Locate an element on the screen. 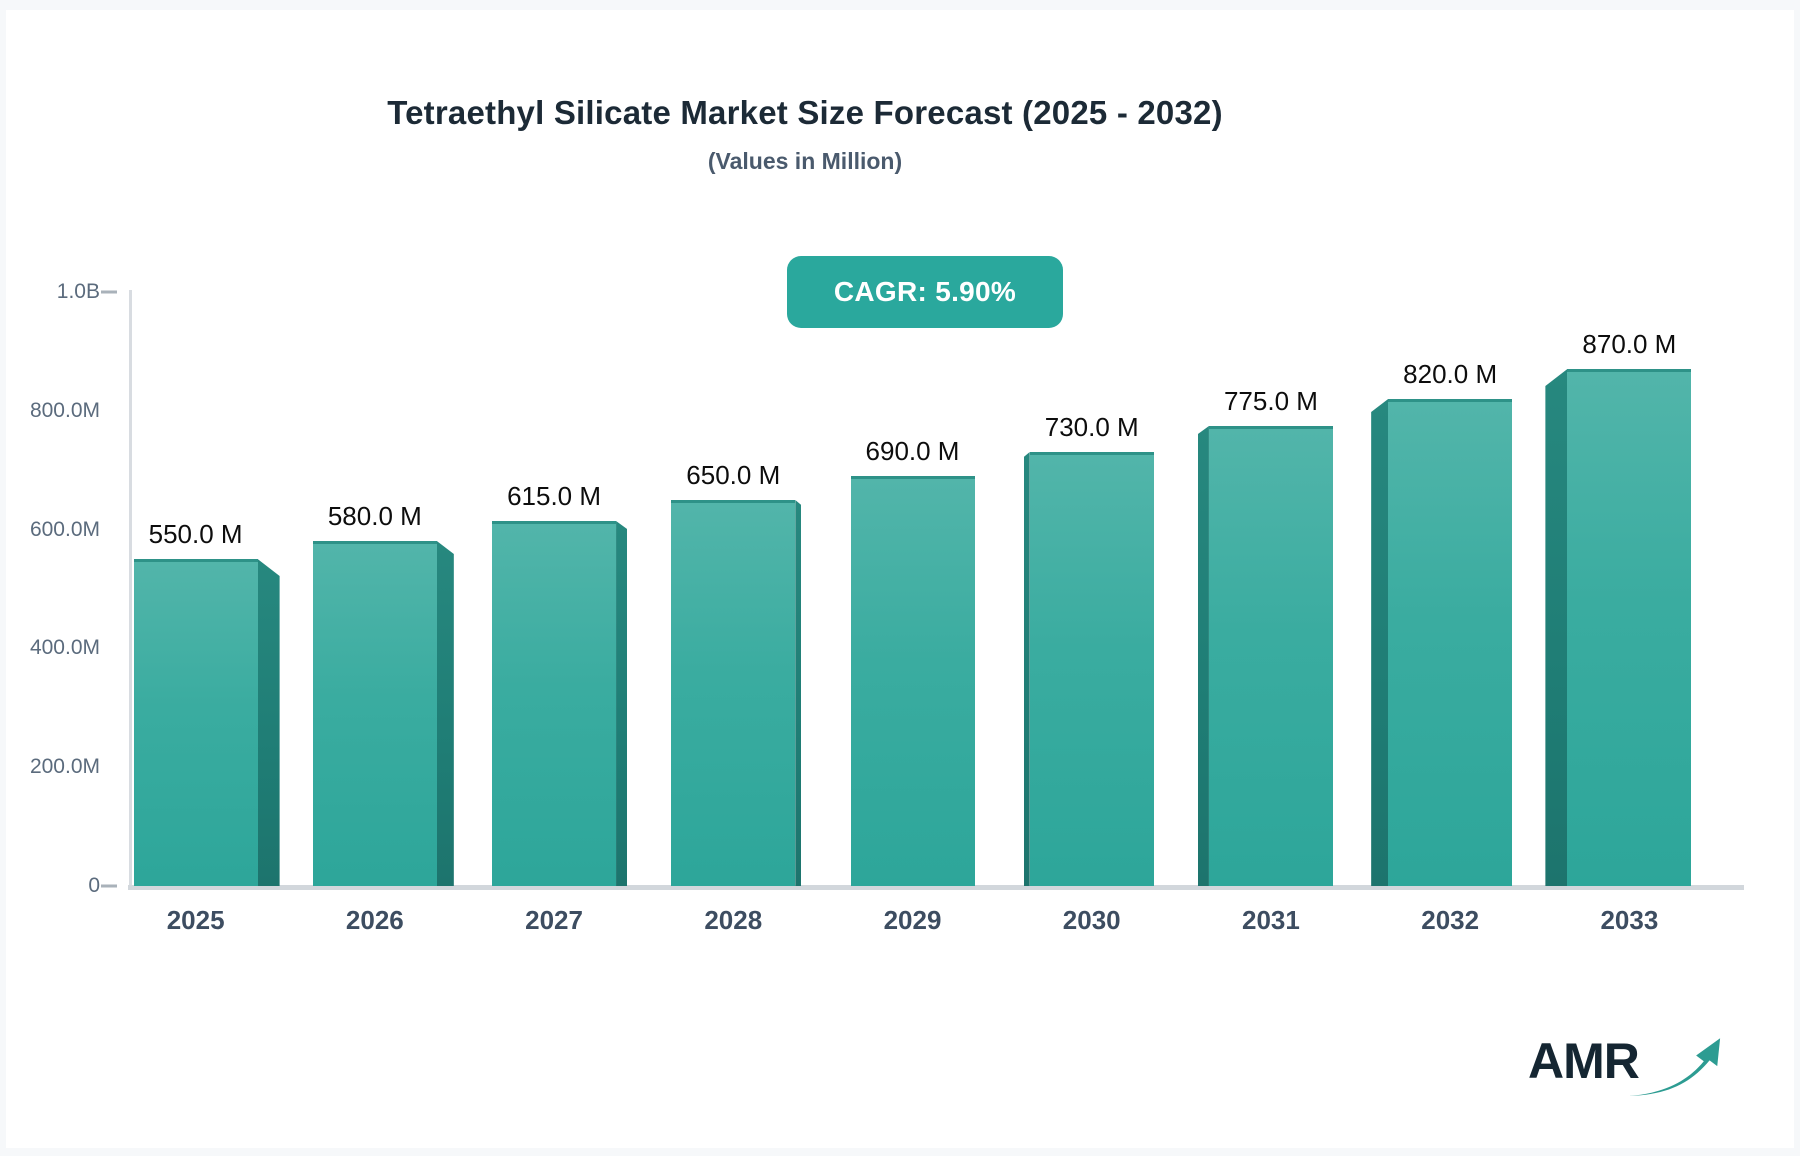 Image resolution: width=1800 pixels, height=1156 pixels. bar-group-2026 is located at coordinates (383, 713).